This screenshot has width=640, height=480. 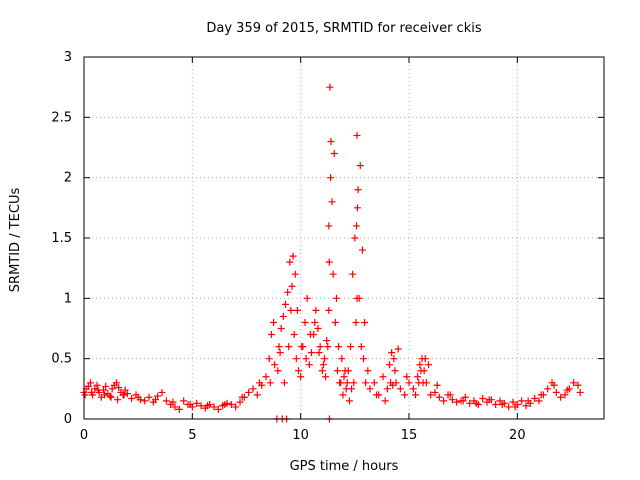 I want to click on x-tick-label: 20, so click(x=517, y=435).